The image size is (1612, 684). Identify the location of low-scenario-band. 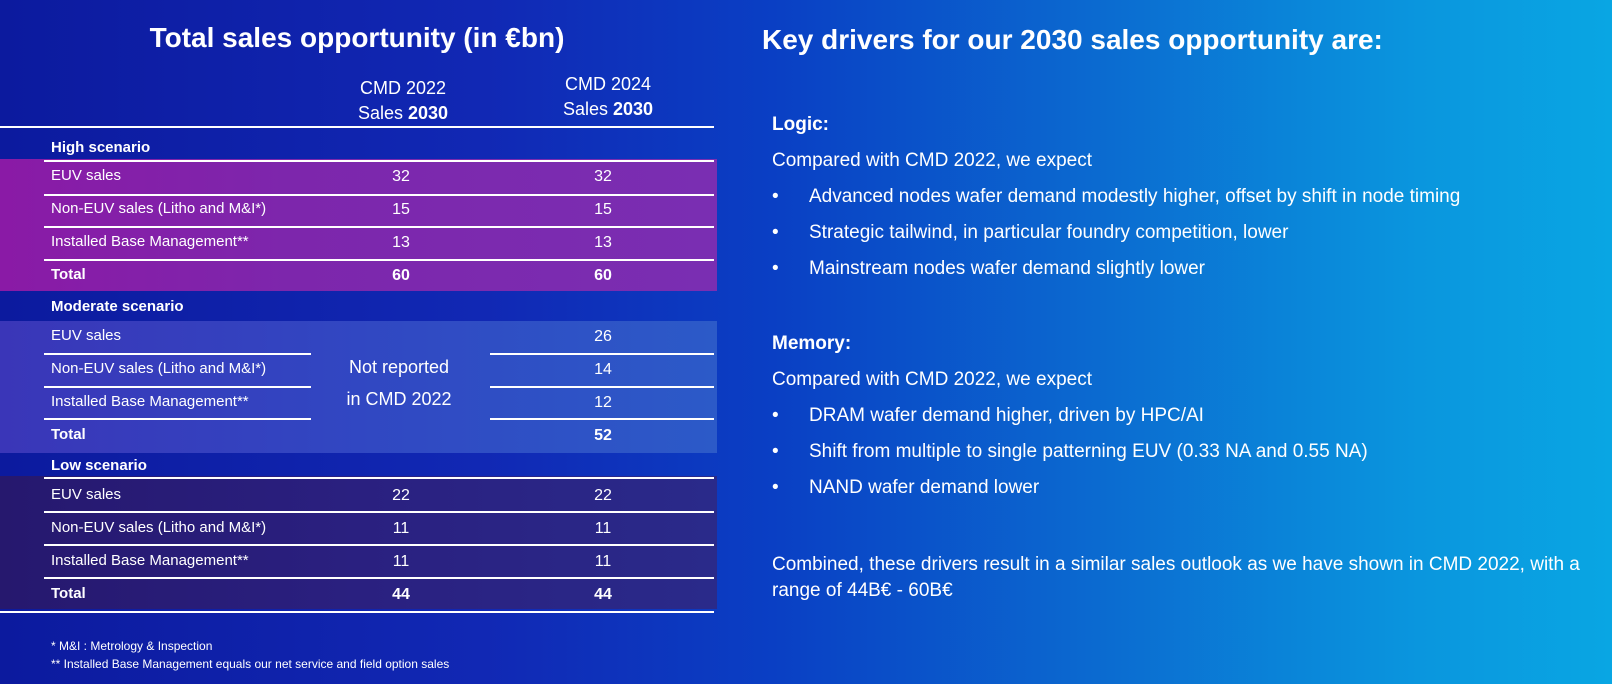
(358, 542).